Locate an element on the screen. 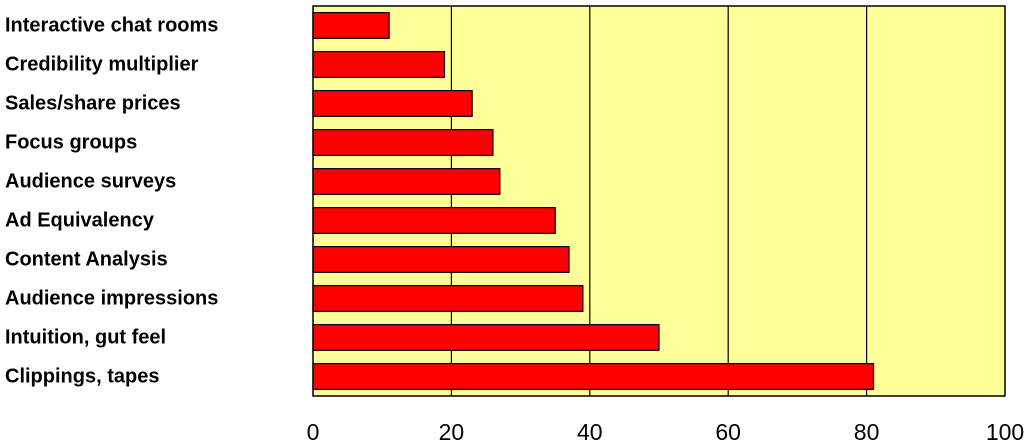 Image resolution: width=1024 pixels, height=442 pixels. category-label-8: Intuition, gut feel is located at coordinates (85, 338).